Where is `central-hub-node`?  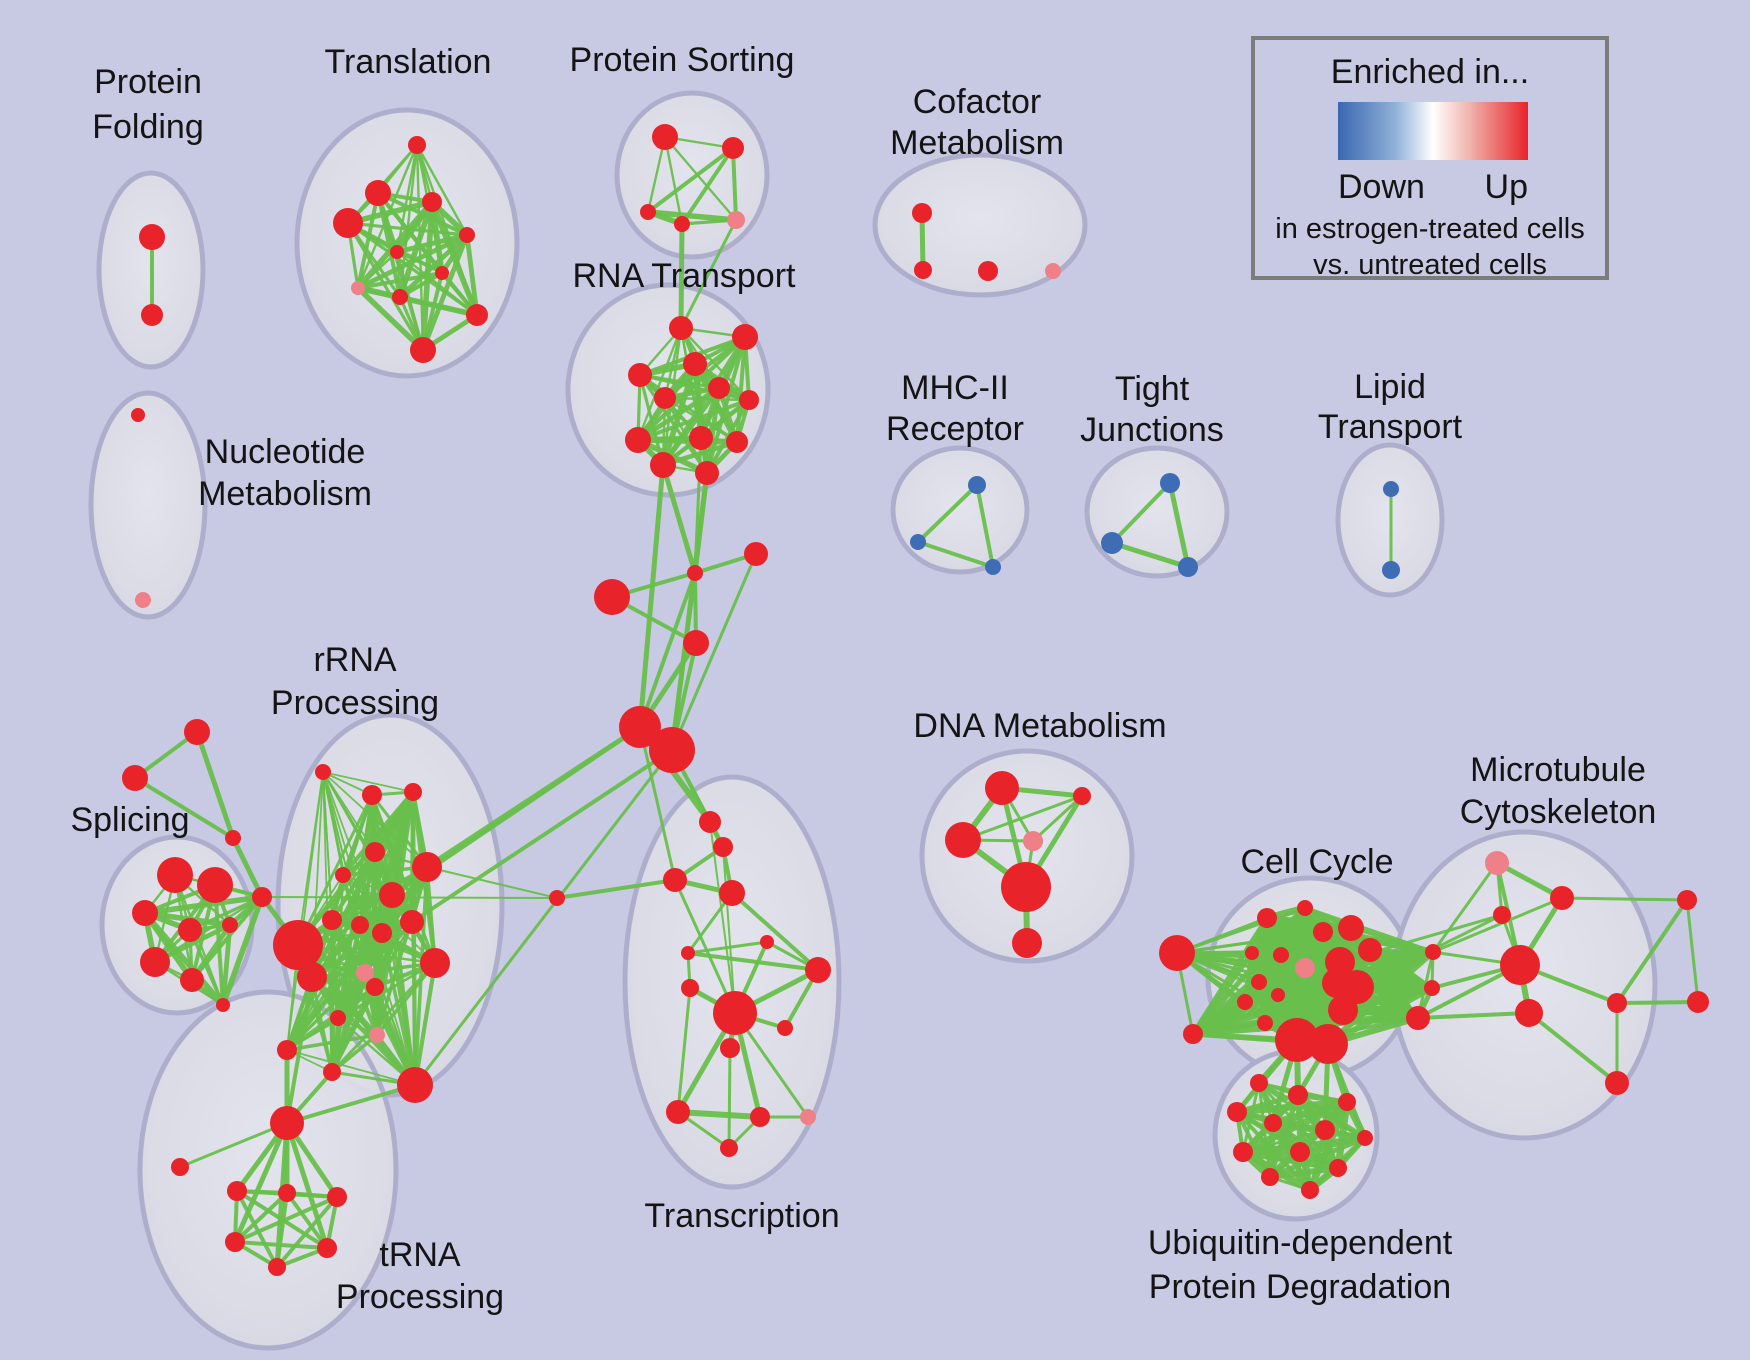 central-hub-node is located at coordinates (640, 727).